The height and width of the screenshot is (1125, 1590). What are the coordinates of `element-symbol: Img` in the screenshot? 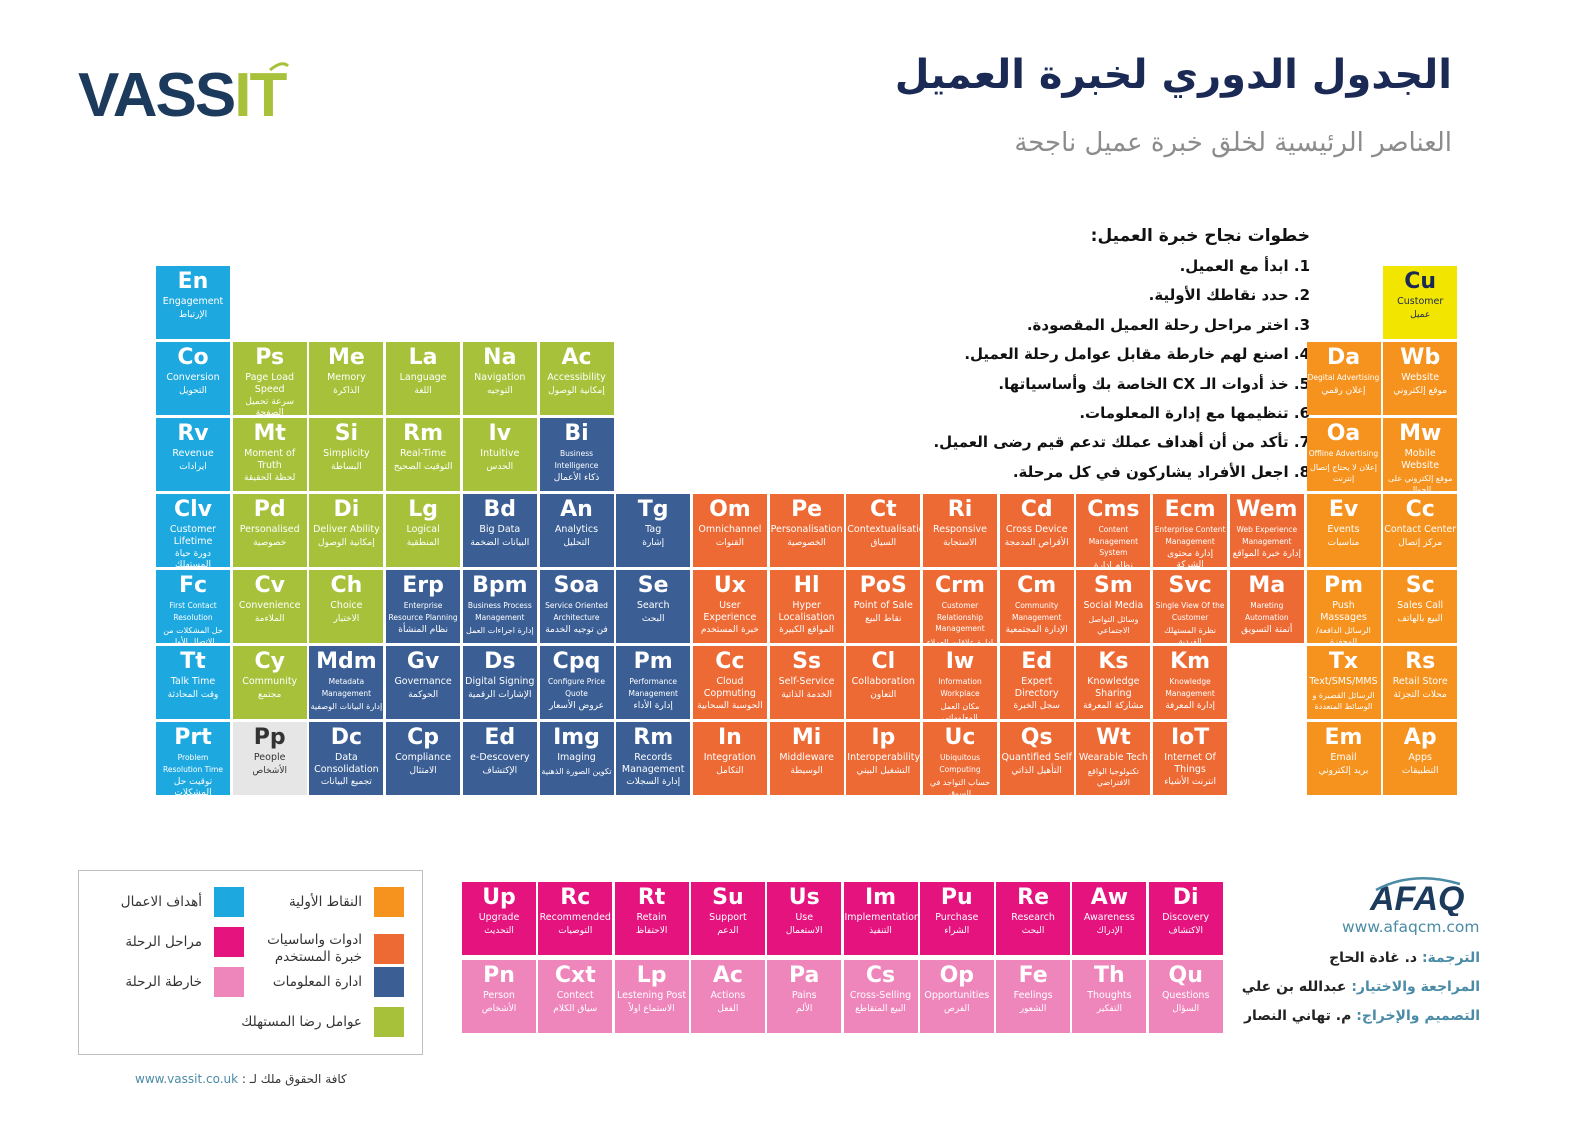 It's located at (576, 737).